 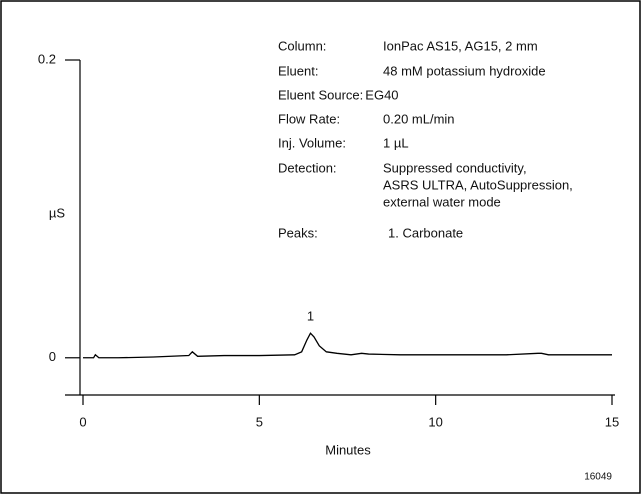 I want to click on info-value: external water mode, so click(x=442, y=201).